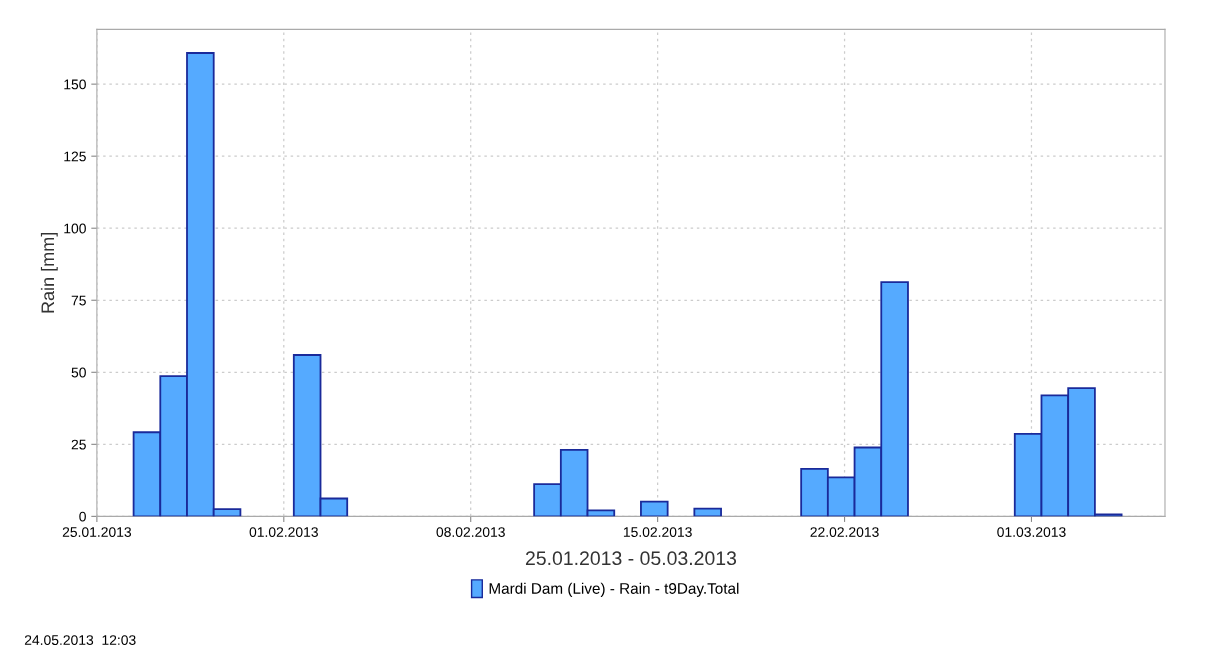  I want to click on x-tick-label: 08.02.2013, so click(470, 532).